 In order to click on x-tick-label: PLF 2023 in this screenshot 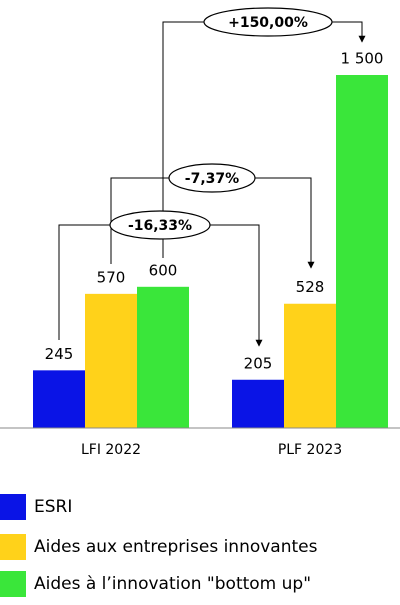, I will do `click(310, 450)`.